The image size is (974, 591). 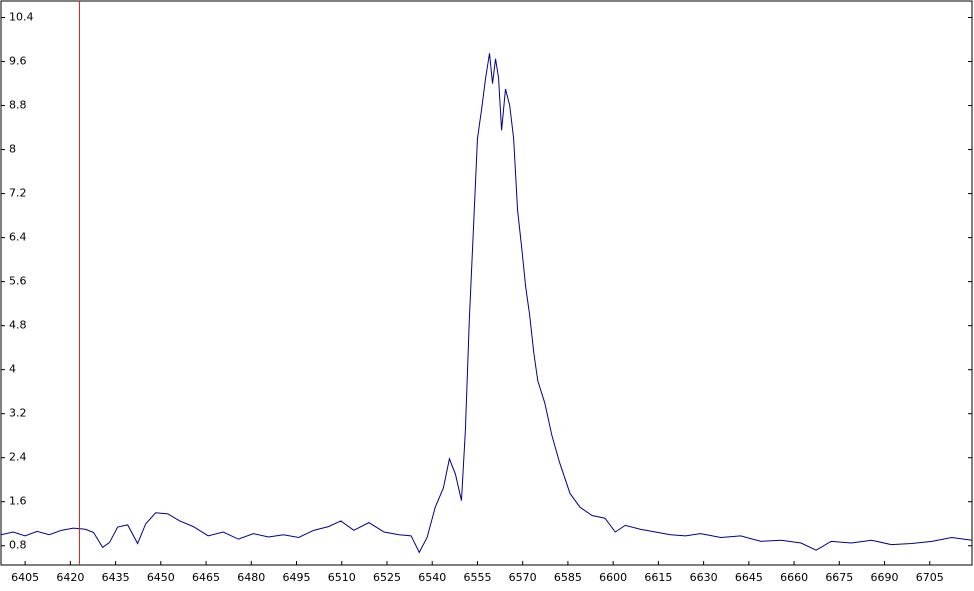 What do you see at coordinates (749, 577) in the screenshot?
I see `x-tick-label: 6645` at bounding box center [749, 577].